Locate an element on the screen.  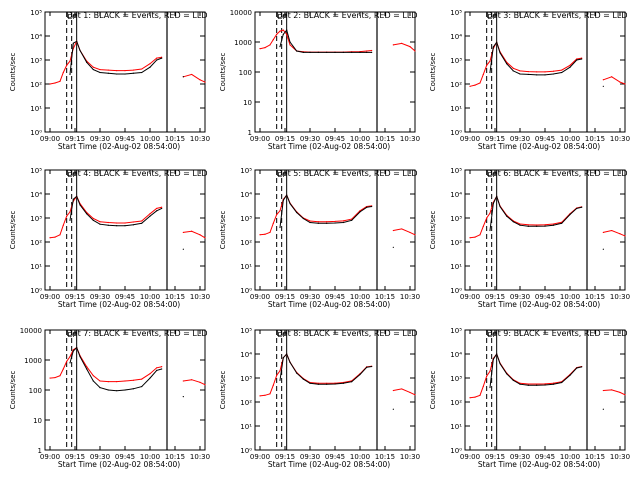
panel-title: Det 6: BLACK = Events, RED = LLD is located at coordinates (557, 173).